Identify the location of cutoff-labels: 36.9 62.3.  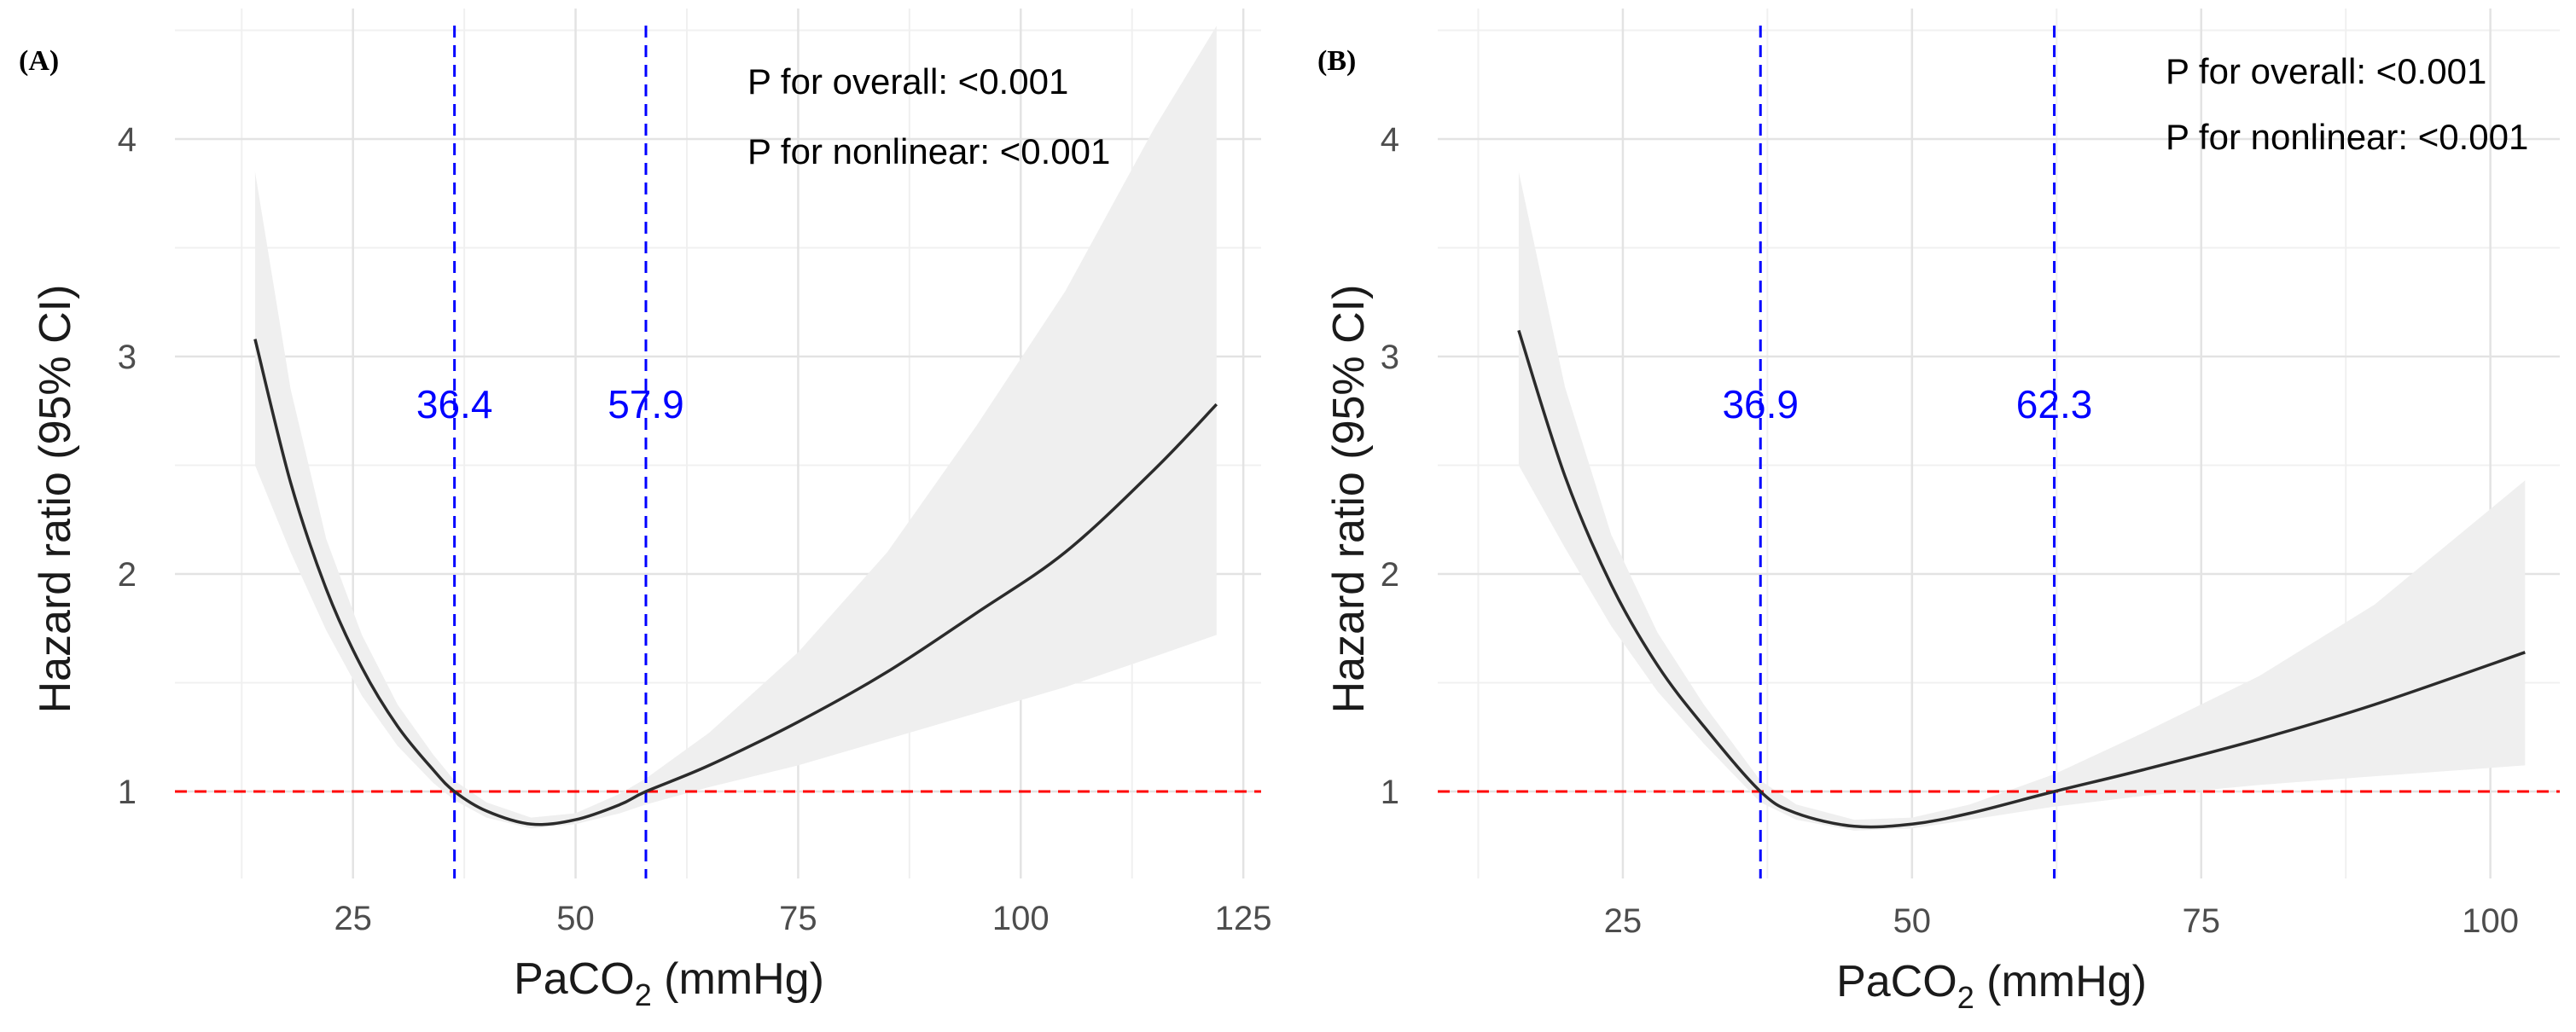
(1907, 404).